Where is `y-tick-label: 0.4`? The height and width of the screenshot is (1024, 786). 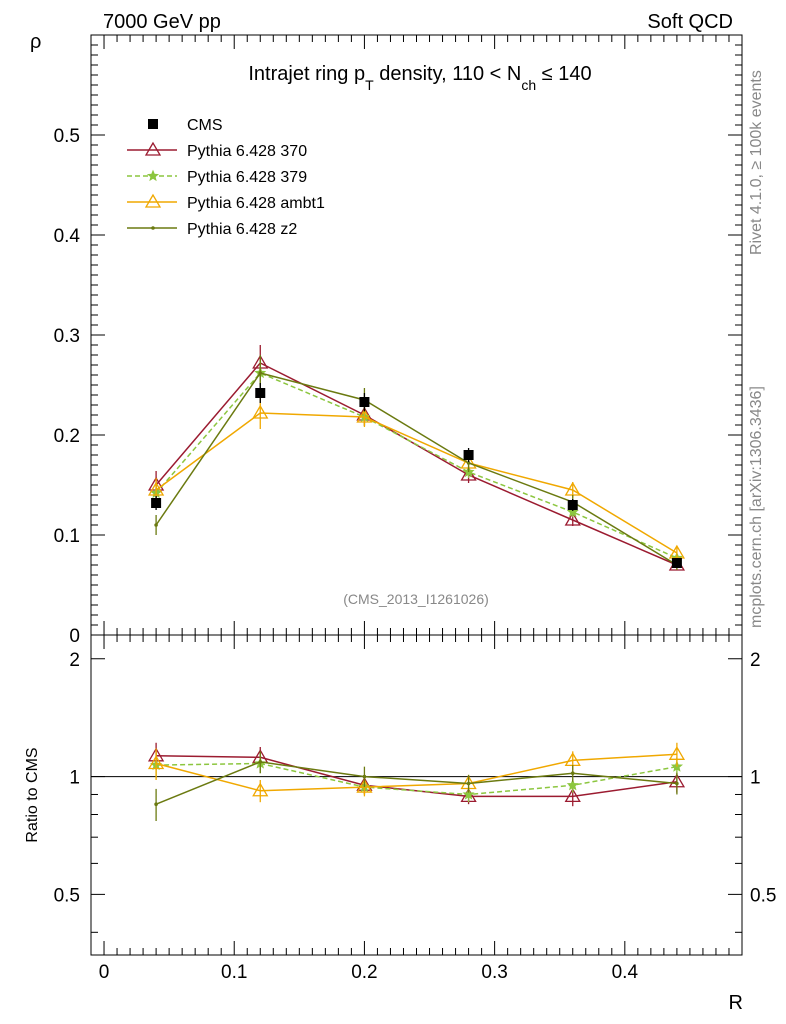 y-tick-label: 0.4 is located at coordinates (67, 236).